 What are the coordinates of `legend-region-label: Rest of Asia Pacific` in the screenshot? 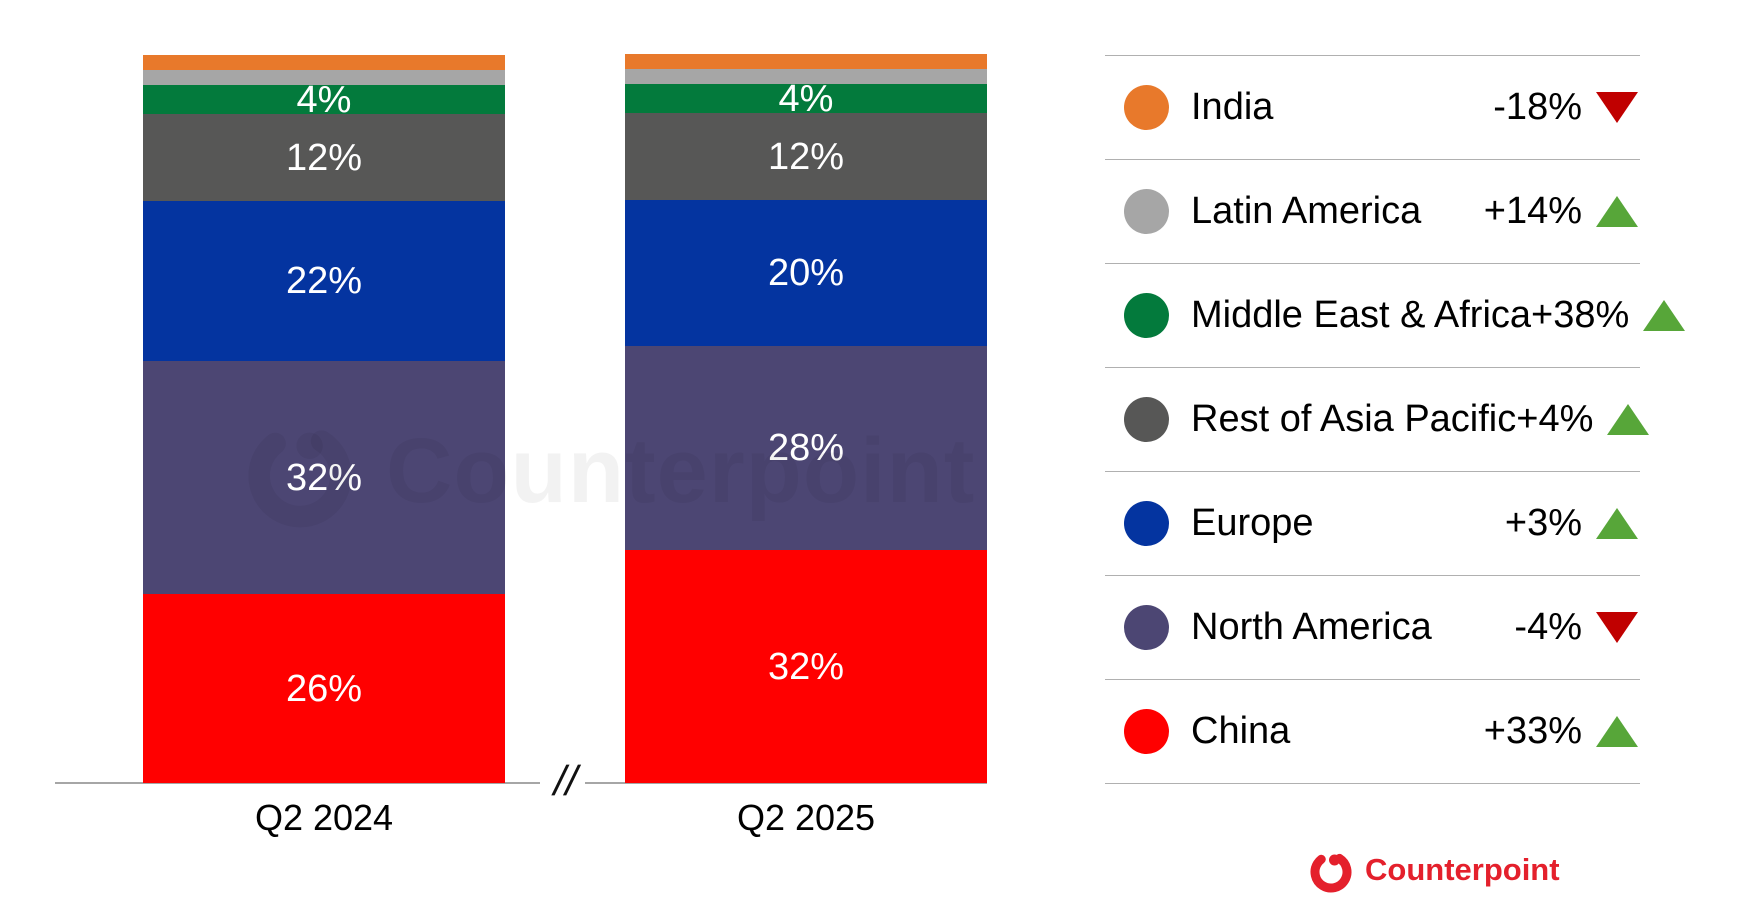 It's located at (1354, 419).